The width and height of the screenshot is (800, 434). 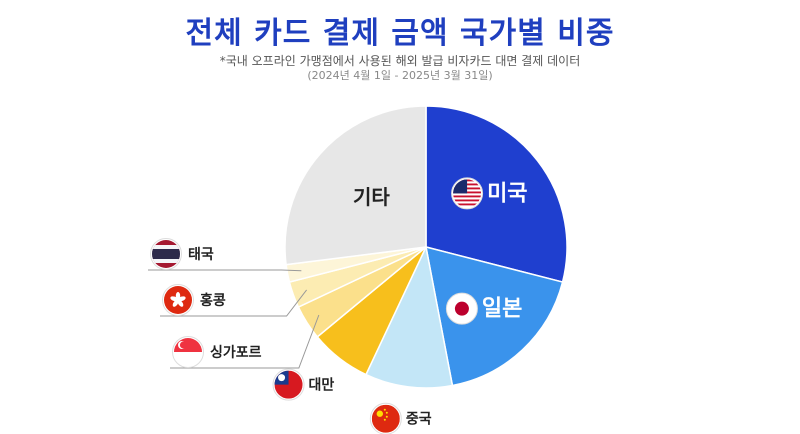 I want to click on slice-label-hongkong: 홍콩, so click(x=213, y=300).